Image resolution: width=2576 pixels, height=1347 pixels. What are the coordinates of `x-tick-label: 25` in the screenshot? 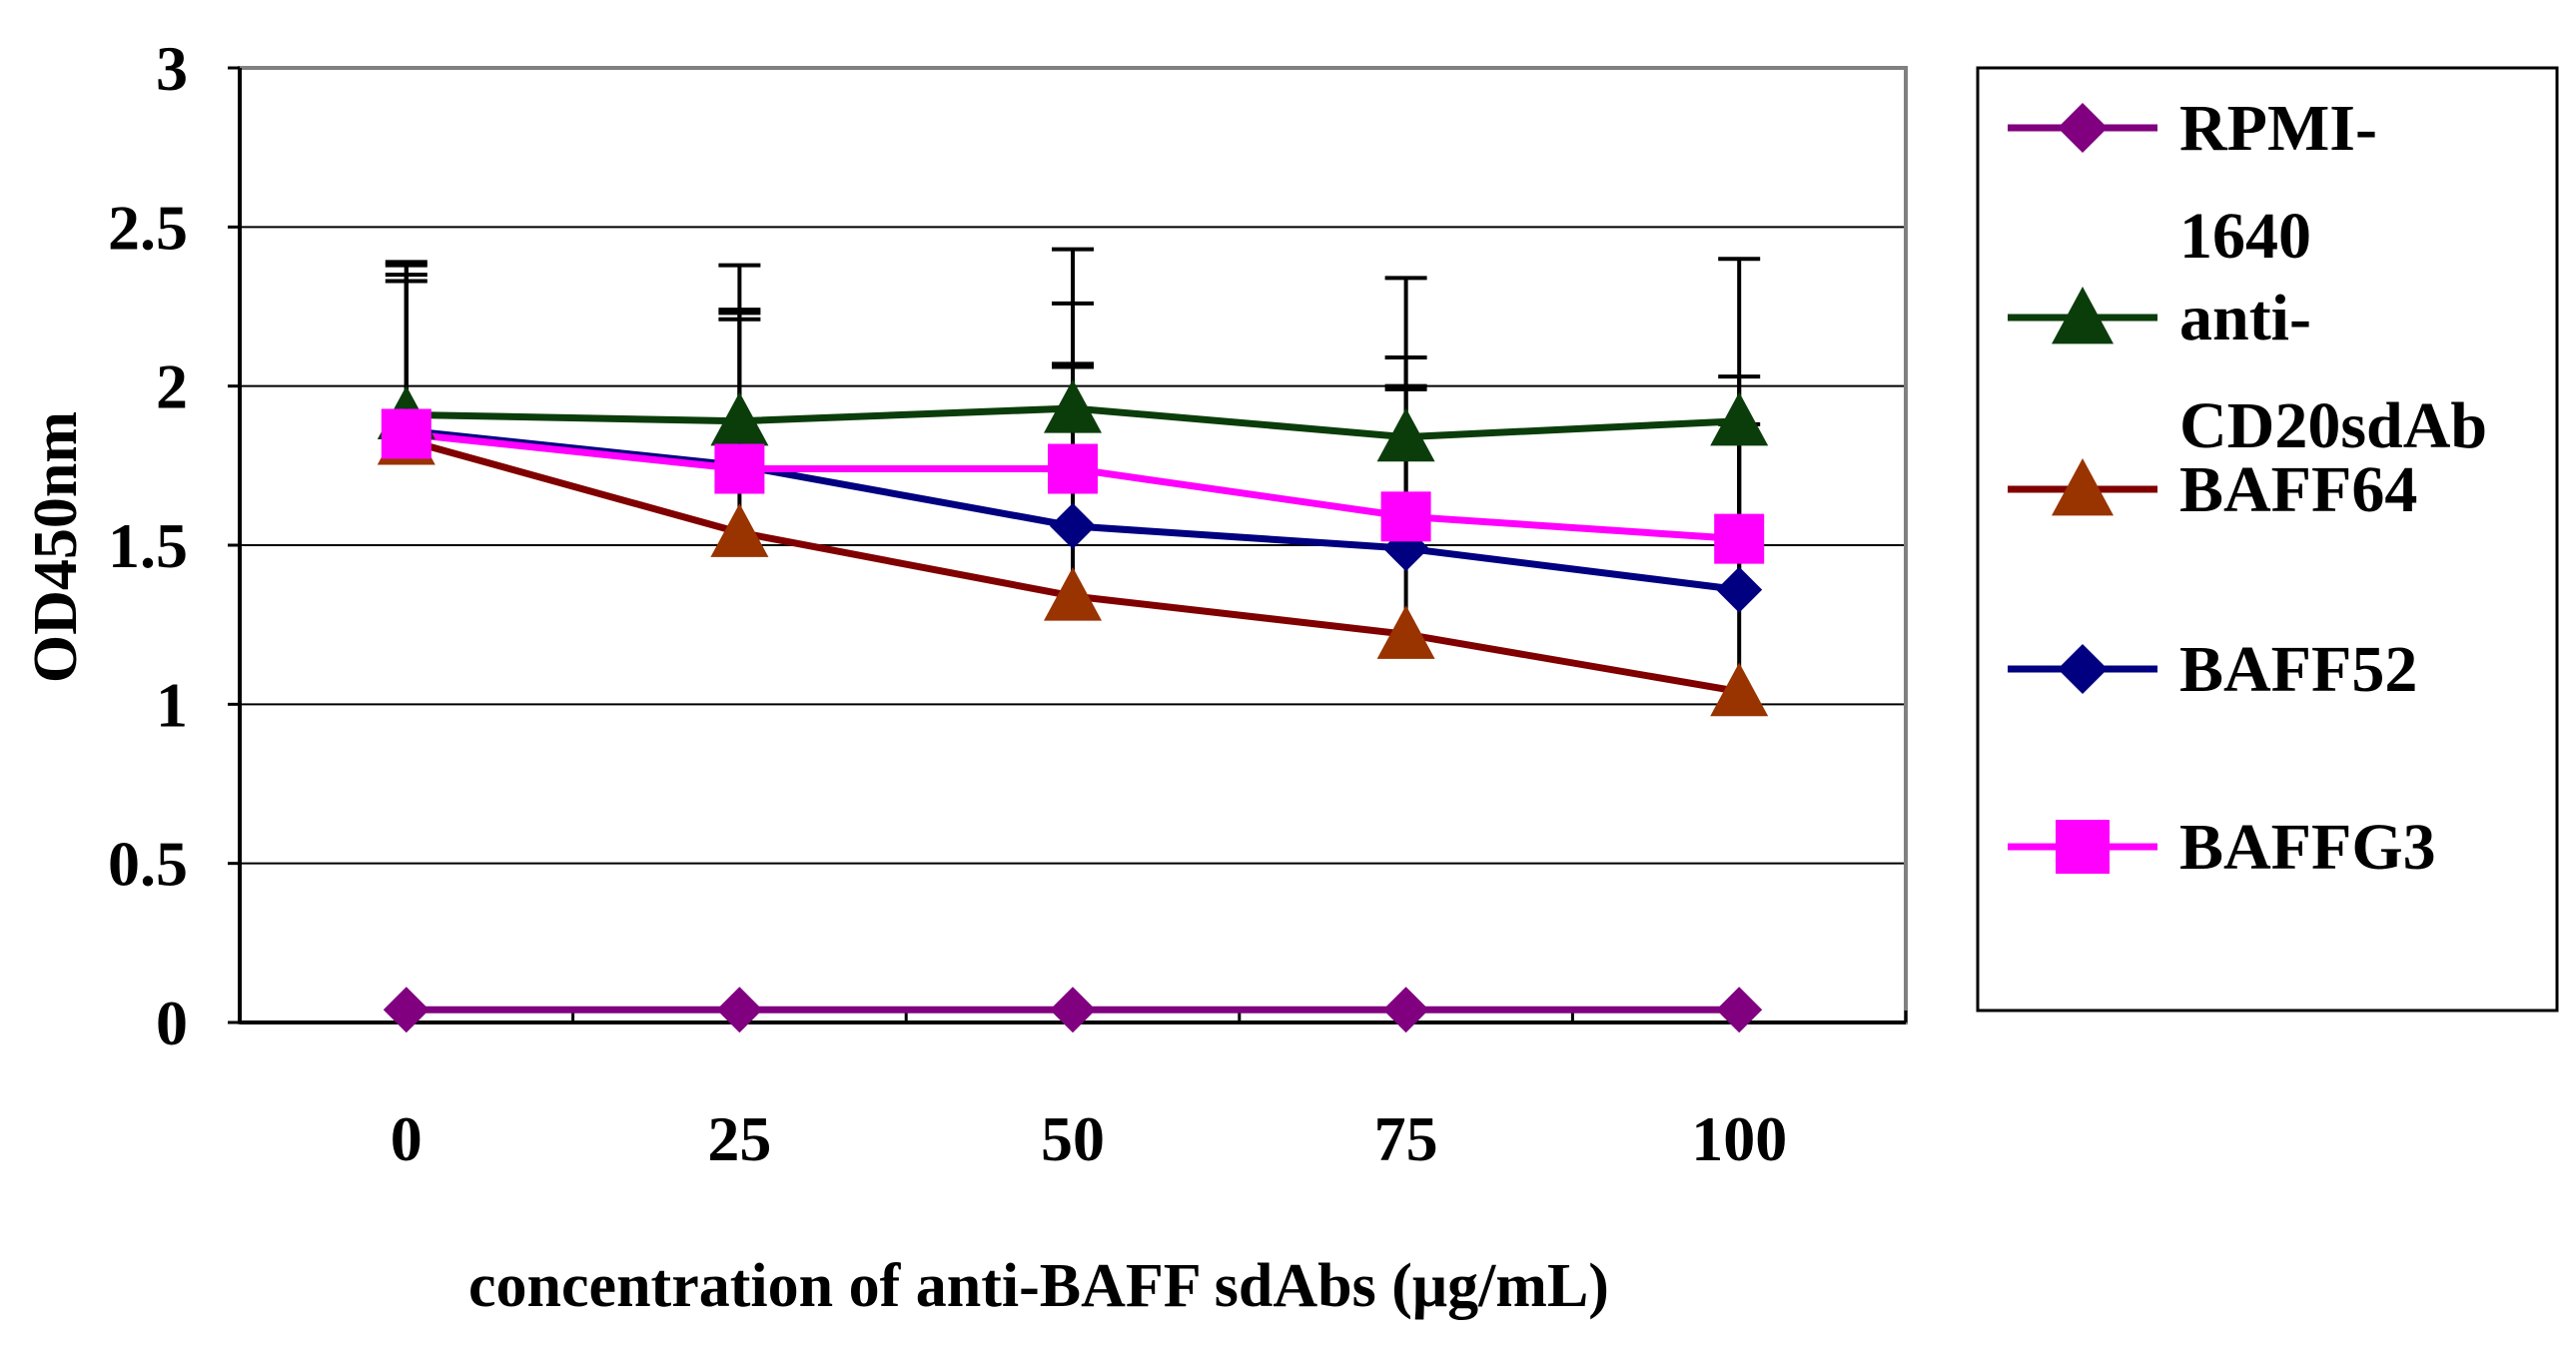 It's located at (739, 1138).